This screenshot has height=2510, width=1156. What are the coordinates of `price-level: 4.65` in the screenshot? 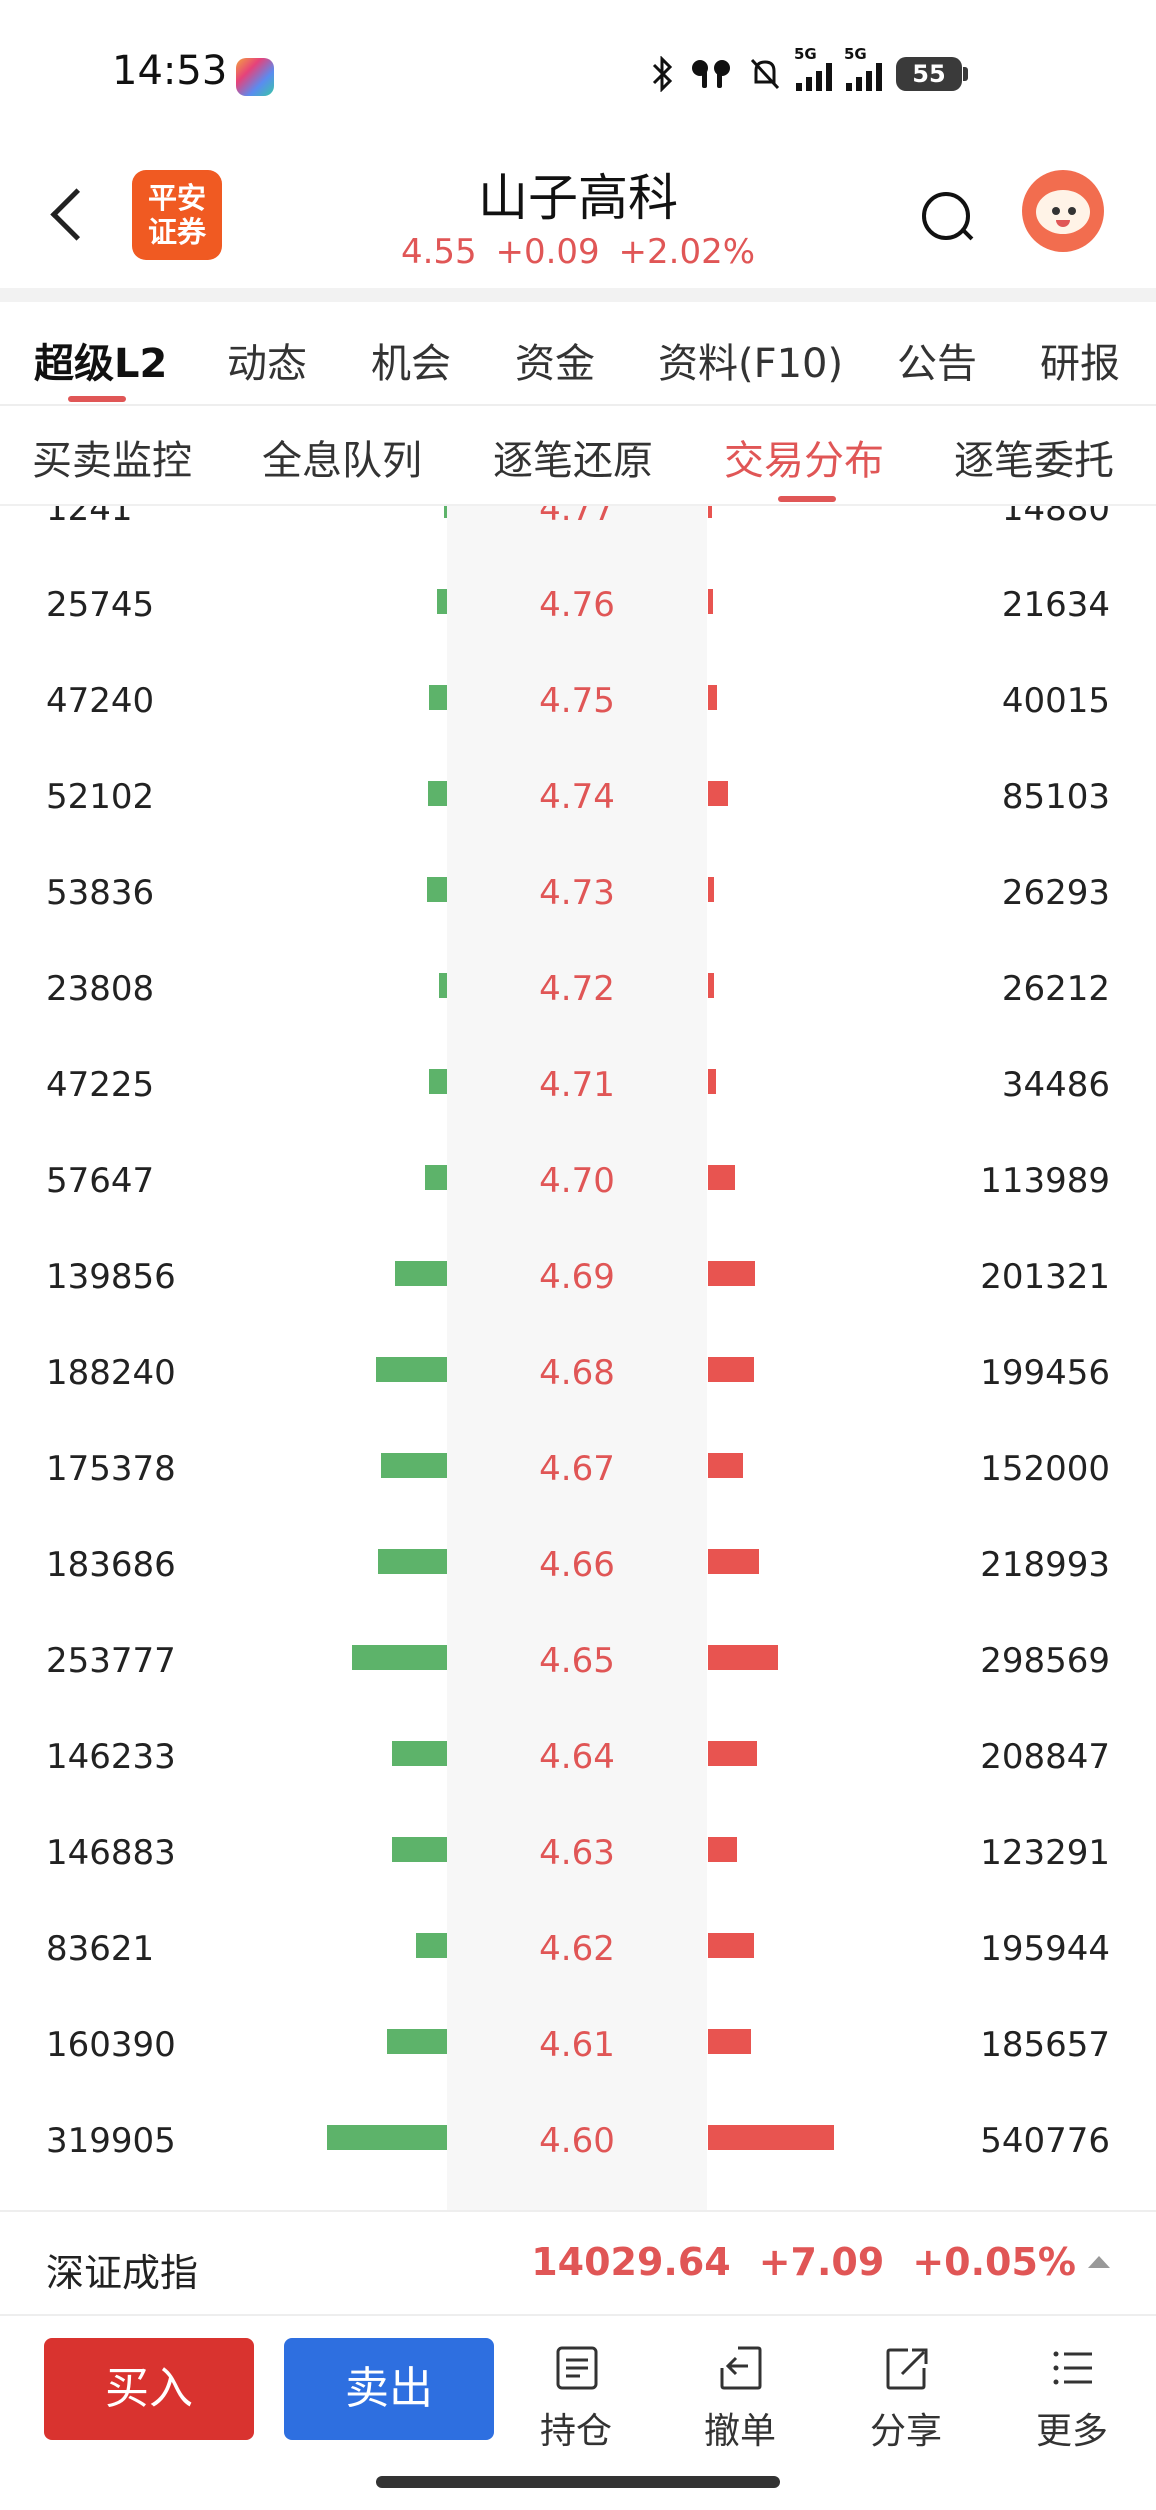 It's located at (577, 1661).